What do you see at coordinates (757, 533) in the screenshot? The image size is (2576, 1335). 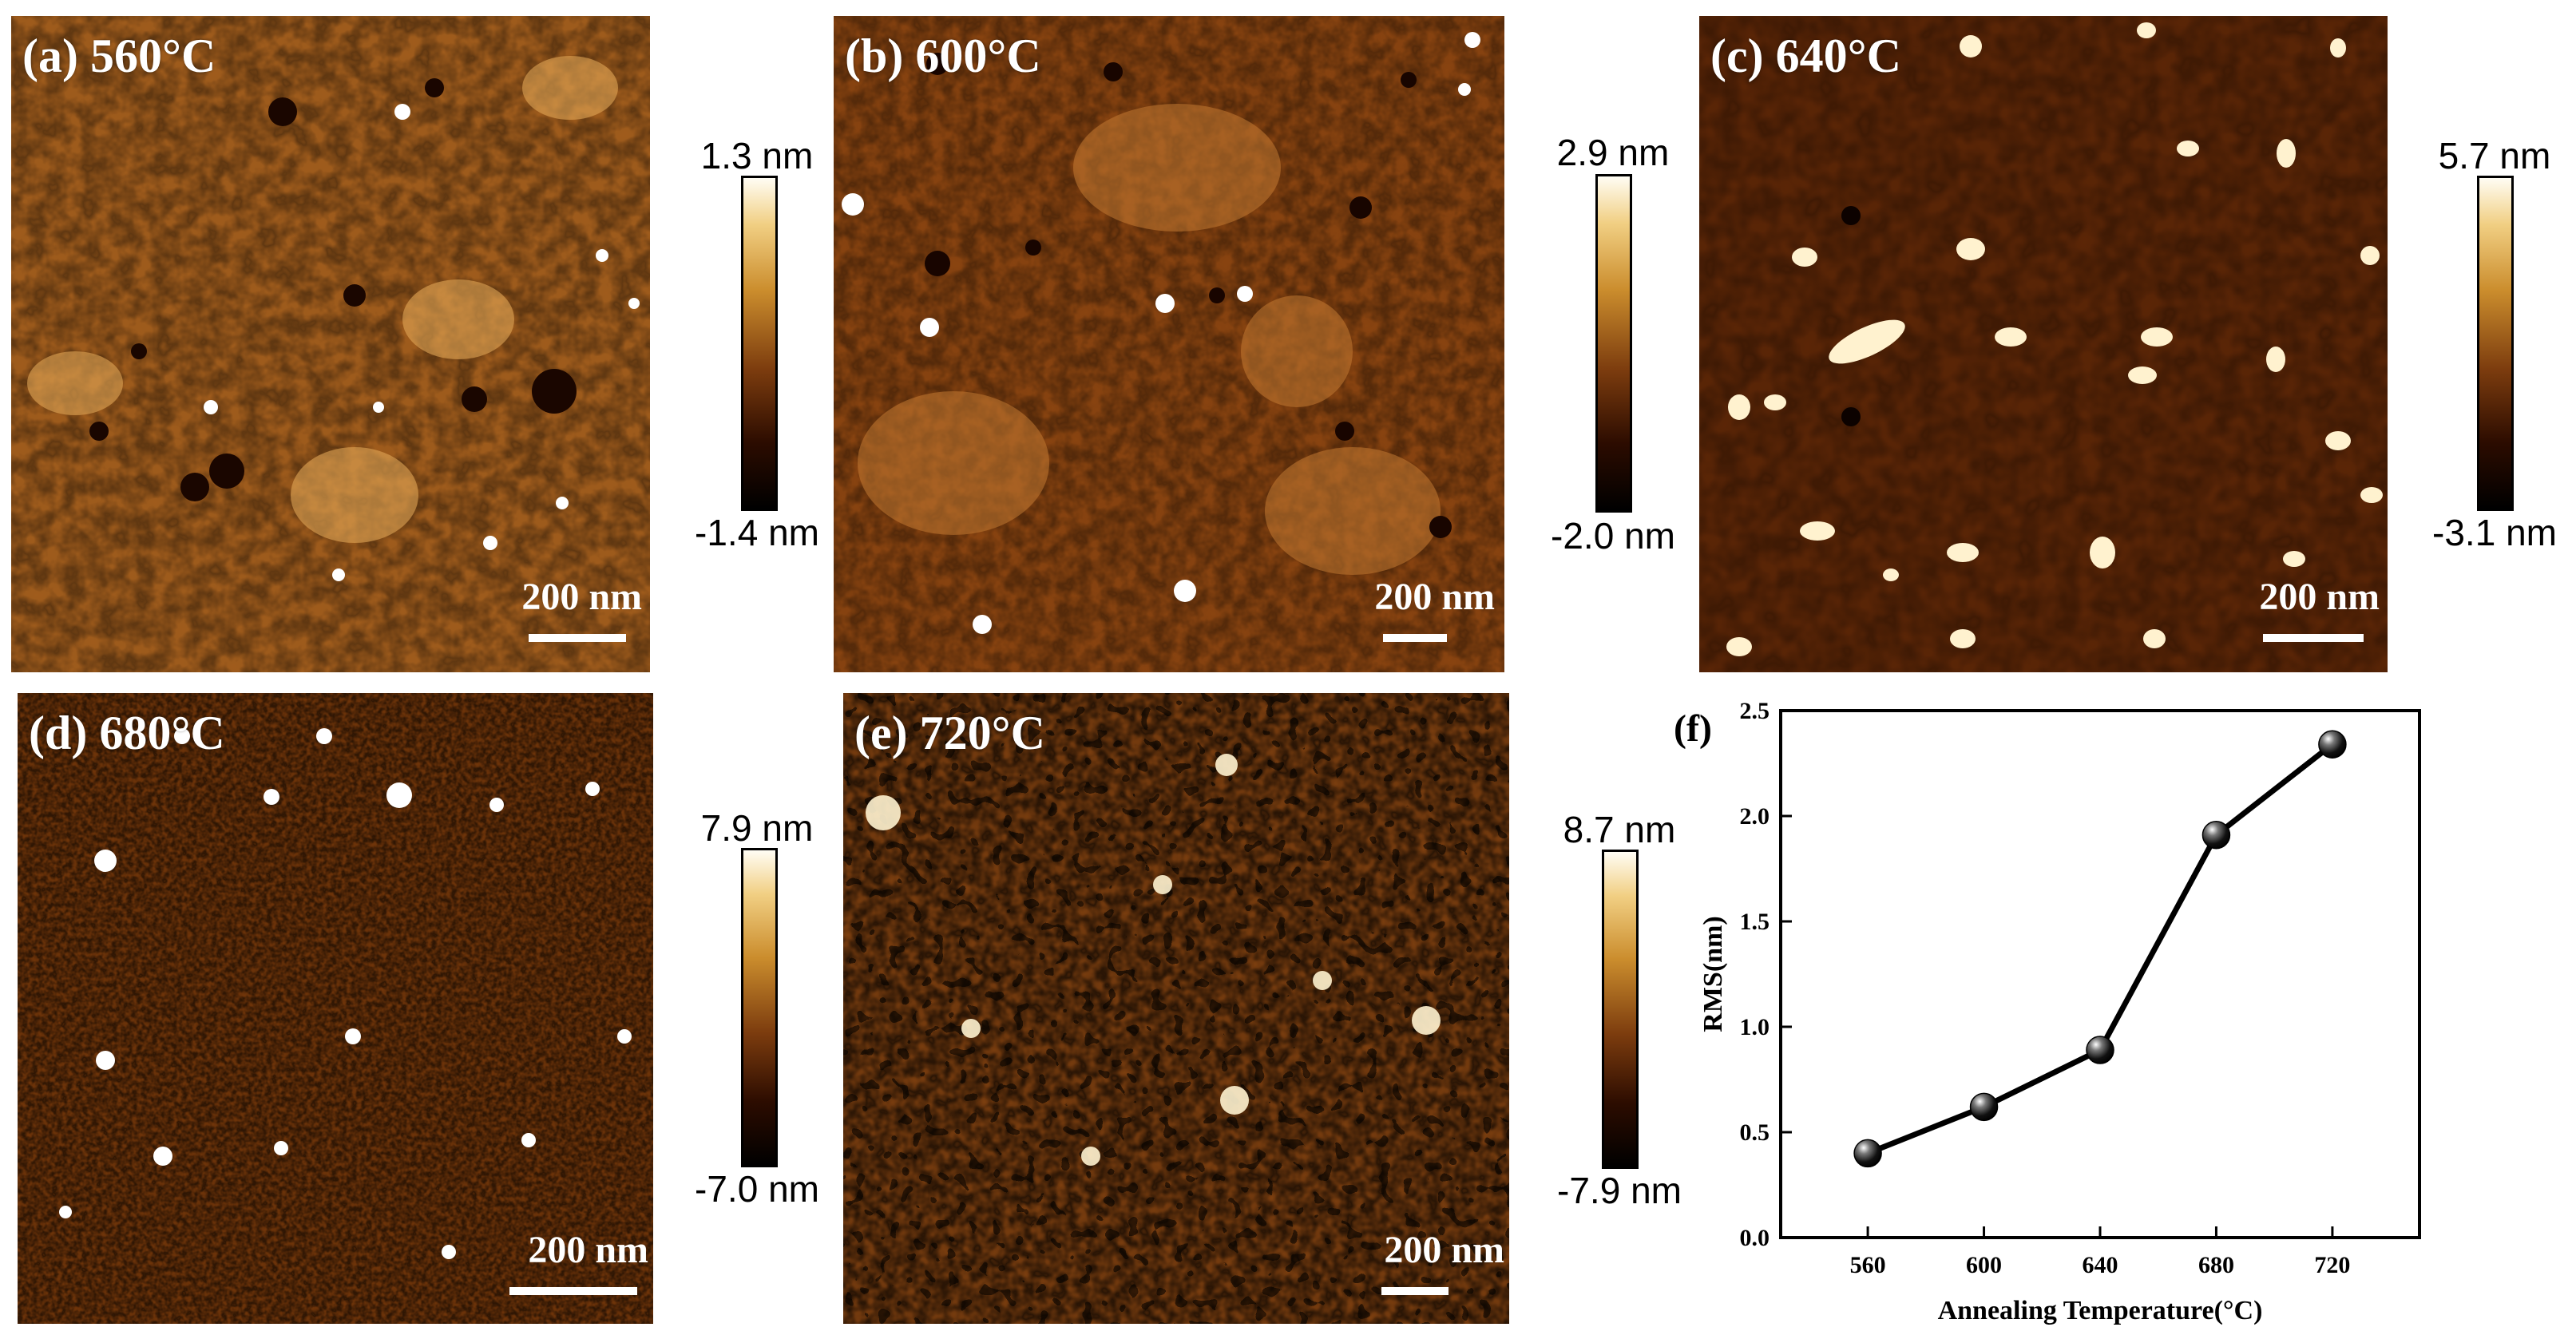 I see `colorbar-min-a: -1.4 nm` at bounding box center [757, 533].